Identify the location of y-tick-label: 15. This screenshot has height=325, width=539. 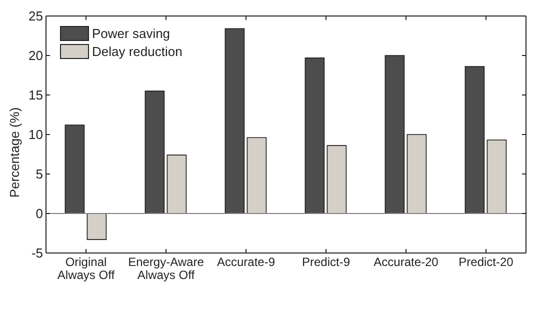
(35, 95).